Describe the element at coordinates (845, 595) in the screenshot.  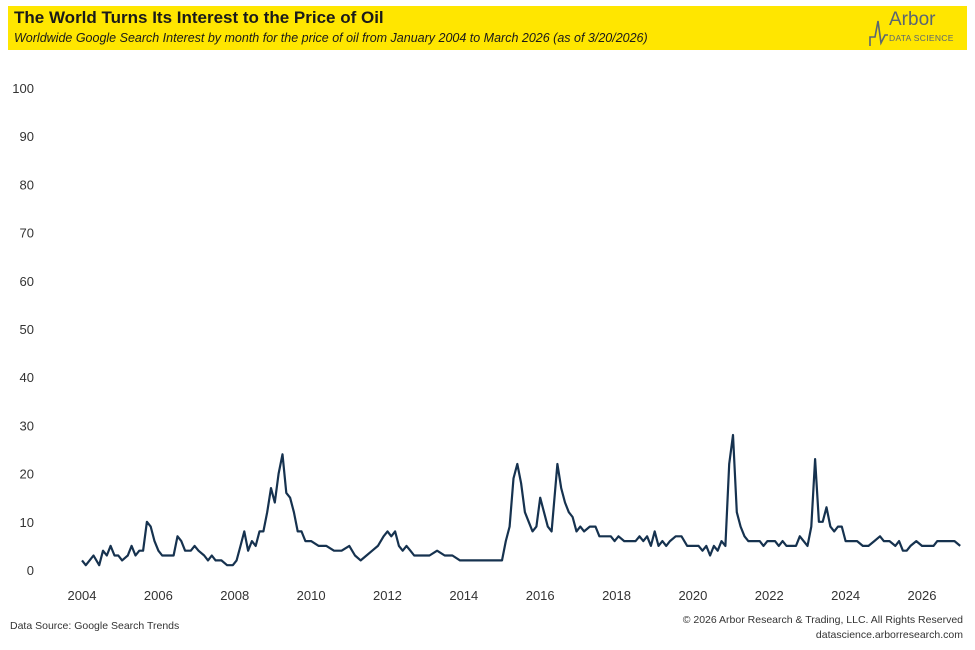
I see `x-tick-label: 2024` at that location.